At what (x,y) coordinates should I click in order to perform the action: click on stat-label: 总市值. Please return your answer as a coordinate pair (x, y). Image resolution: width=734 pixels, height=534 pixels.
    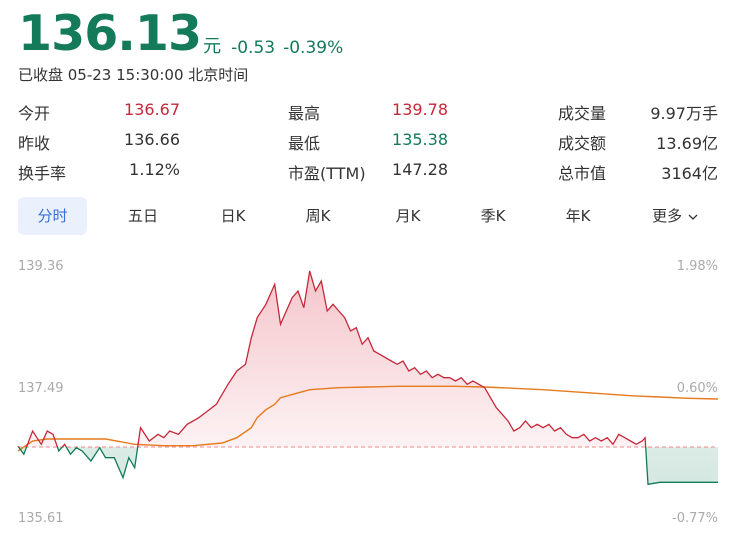
    Looking at the image, I should click on (582, 173).